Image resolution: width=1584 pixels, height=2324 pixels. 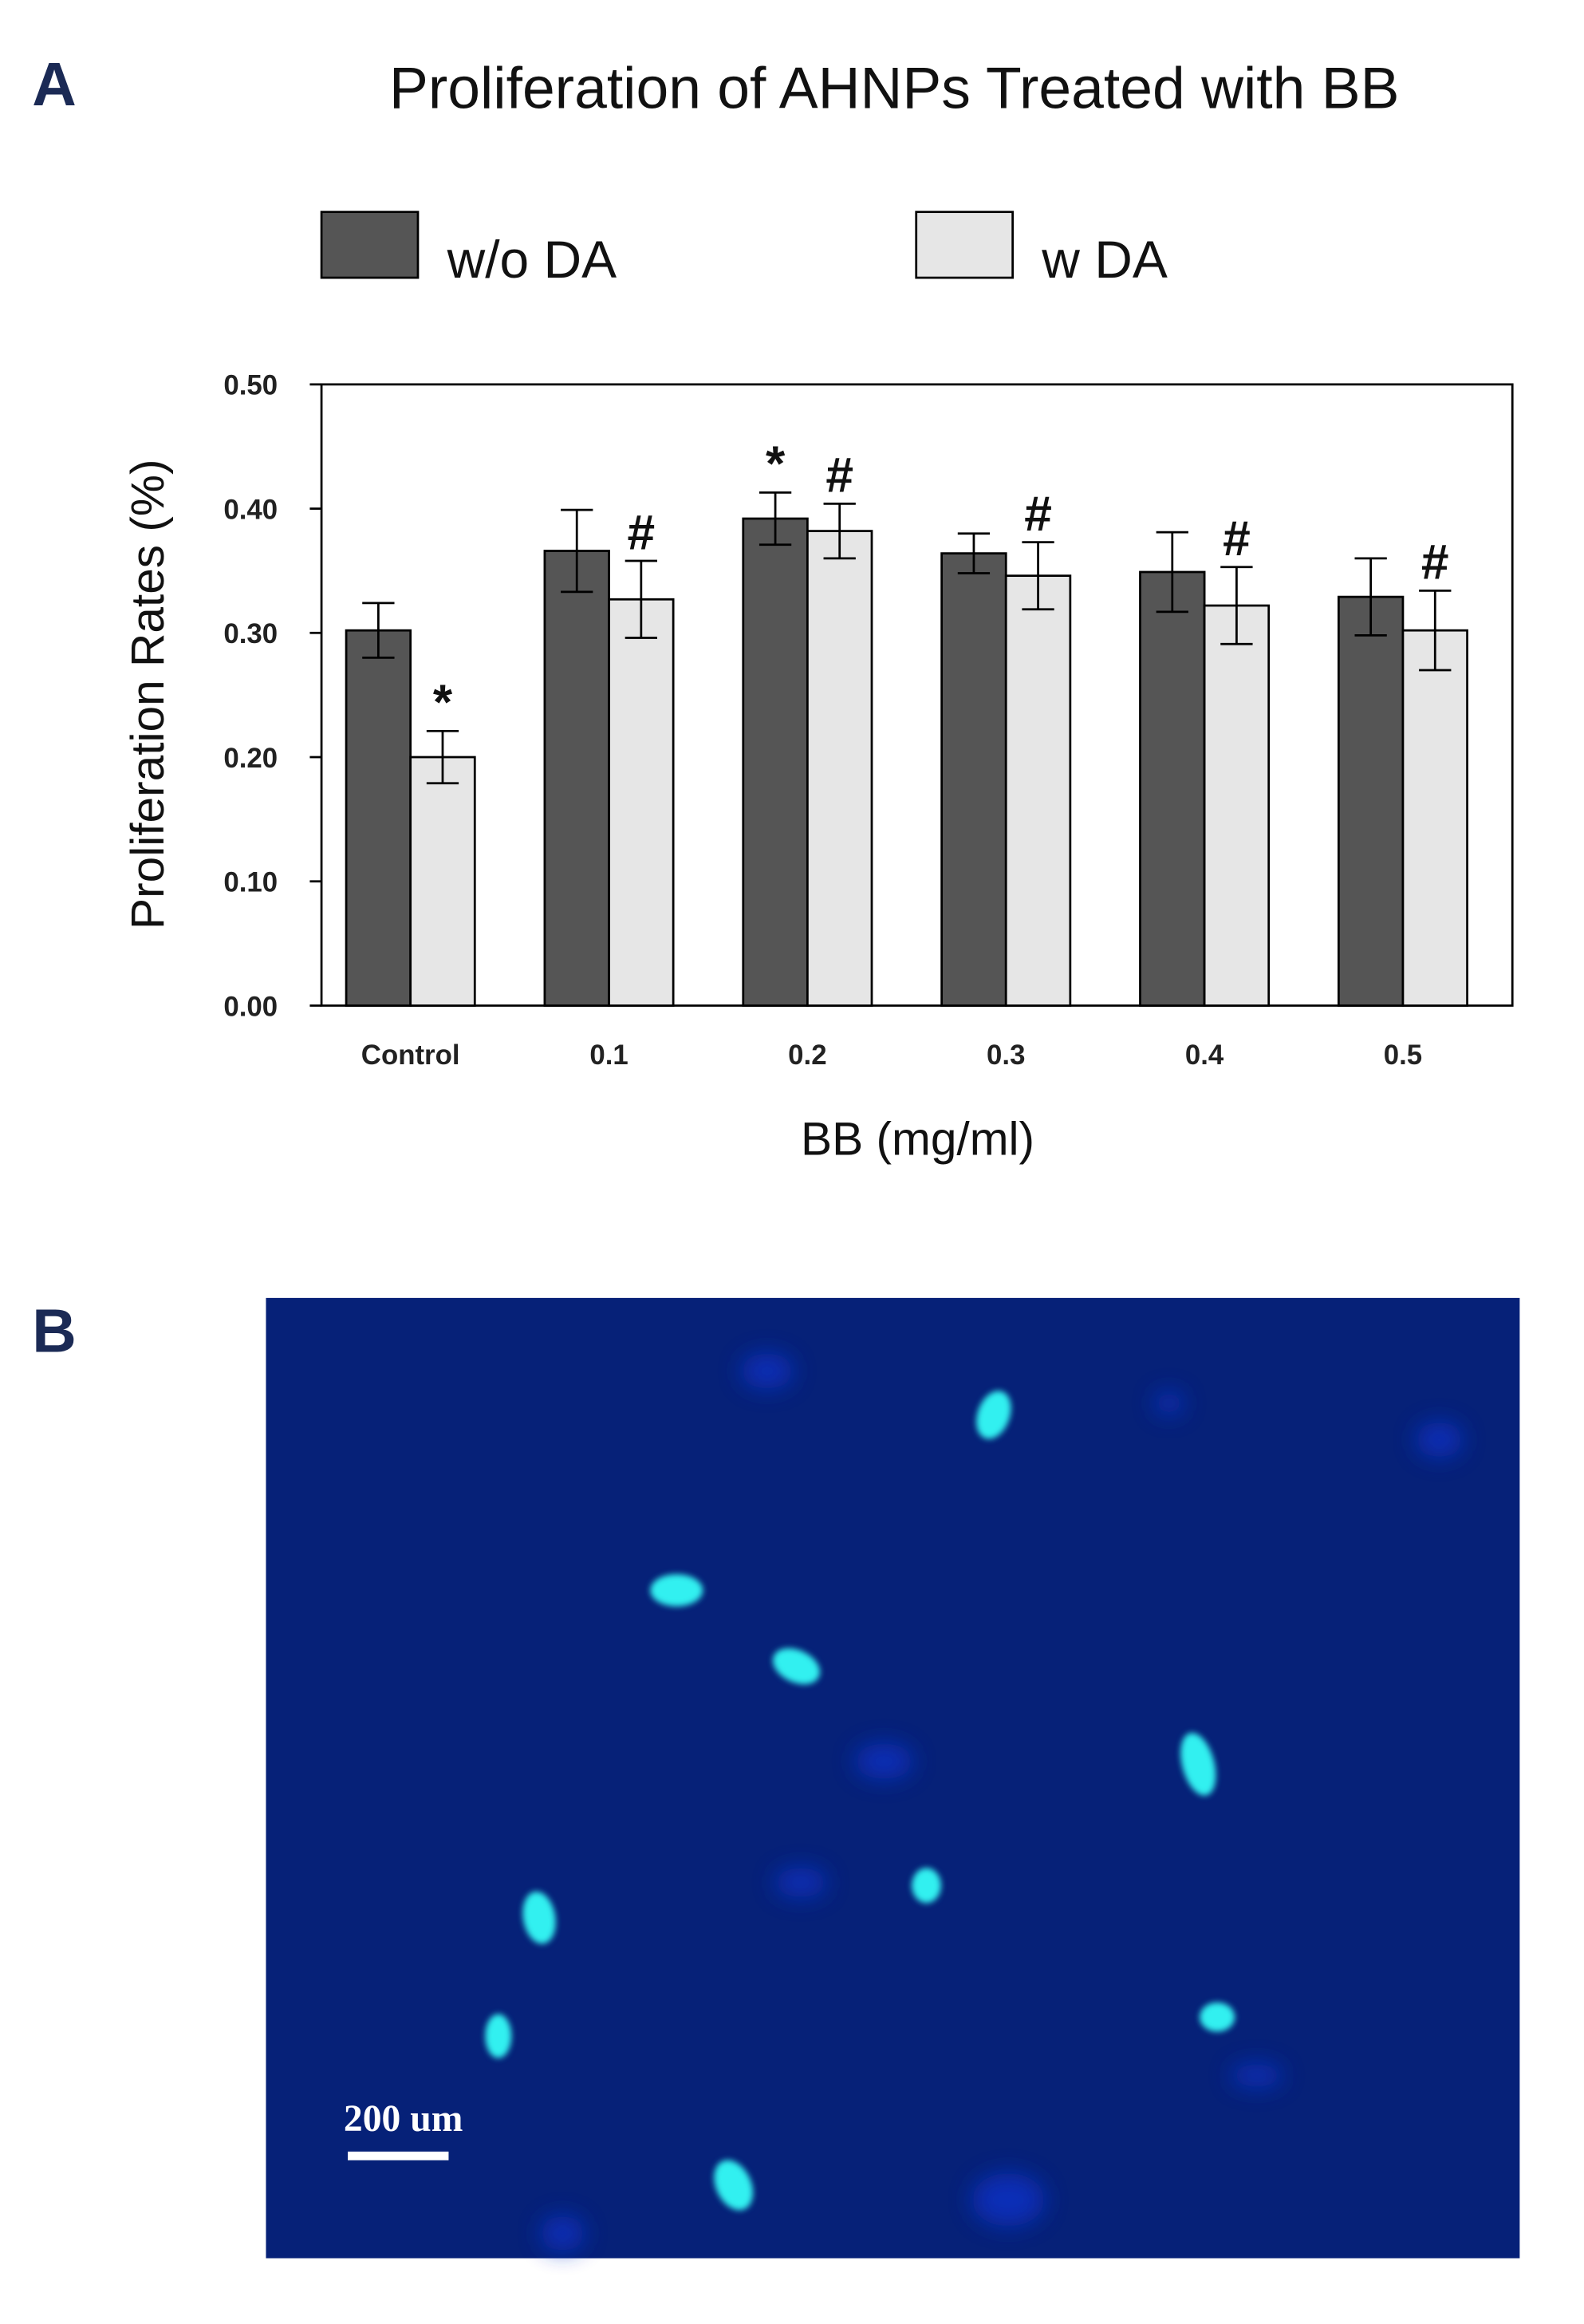 I want to click on y-tick-label: 0.20, so click(x=251, y=758).